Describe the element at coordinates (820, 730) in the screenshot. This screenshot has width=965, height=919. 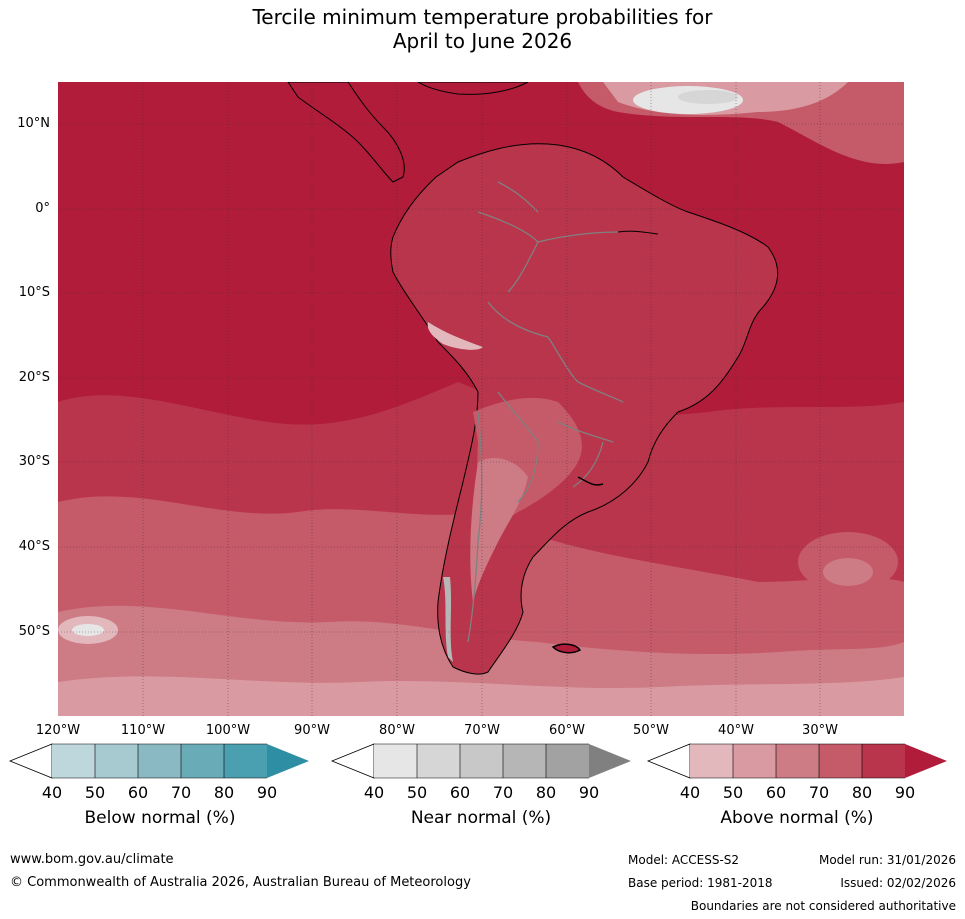
I see `lon-label-30w: 30°W` at that location.